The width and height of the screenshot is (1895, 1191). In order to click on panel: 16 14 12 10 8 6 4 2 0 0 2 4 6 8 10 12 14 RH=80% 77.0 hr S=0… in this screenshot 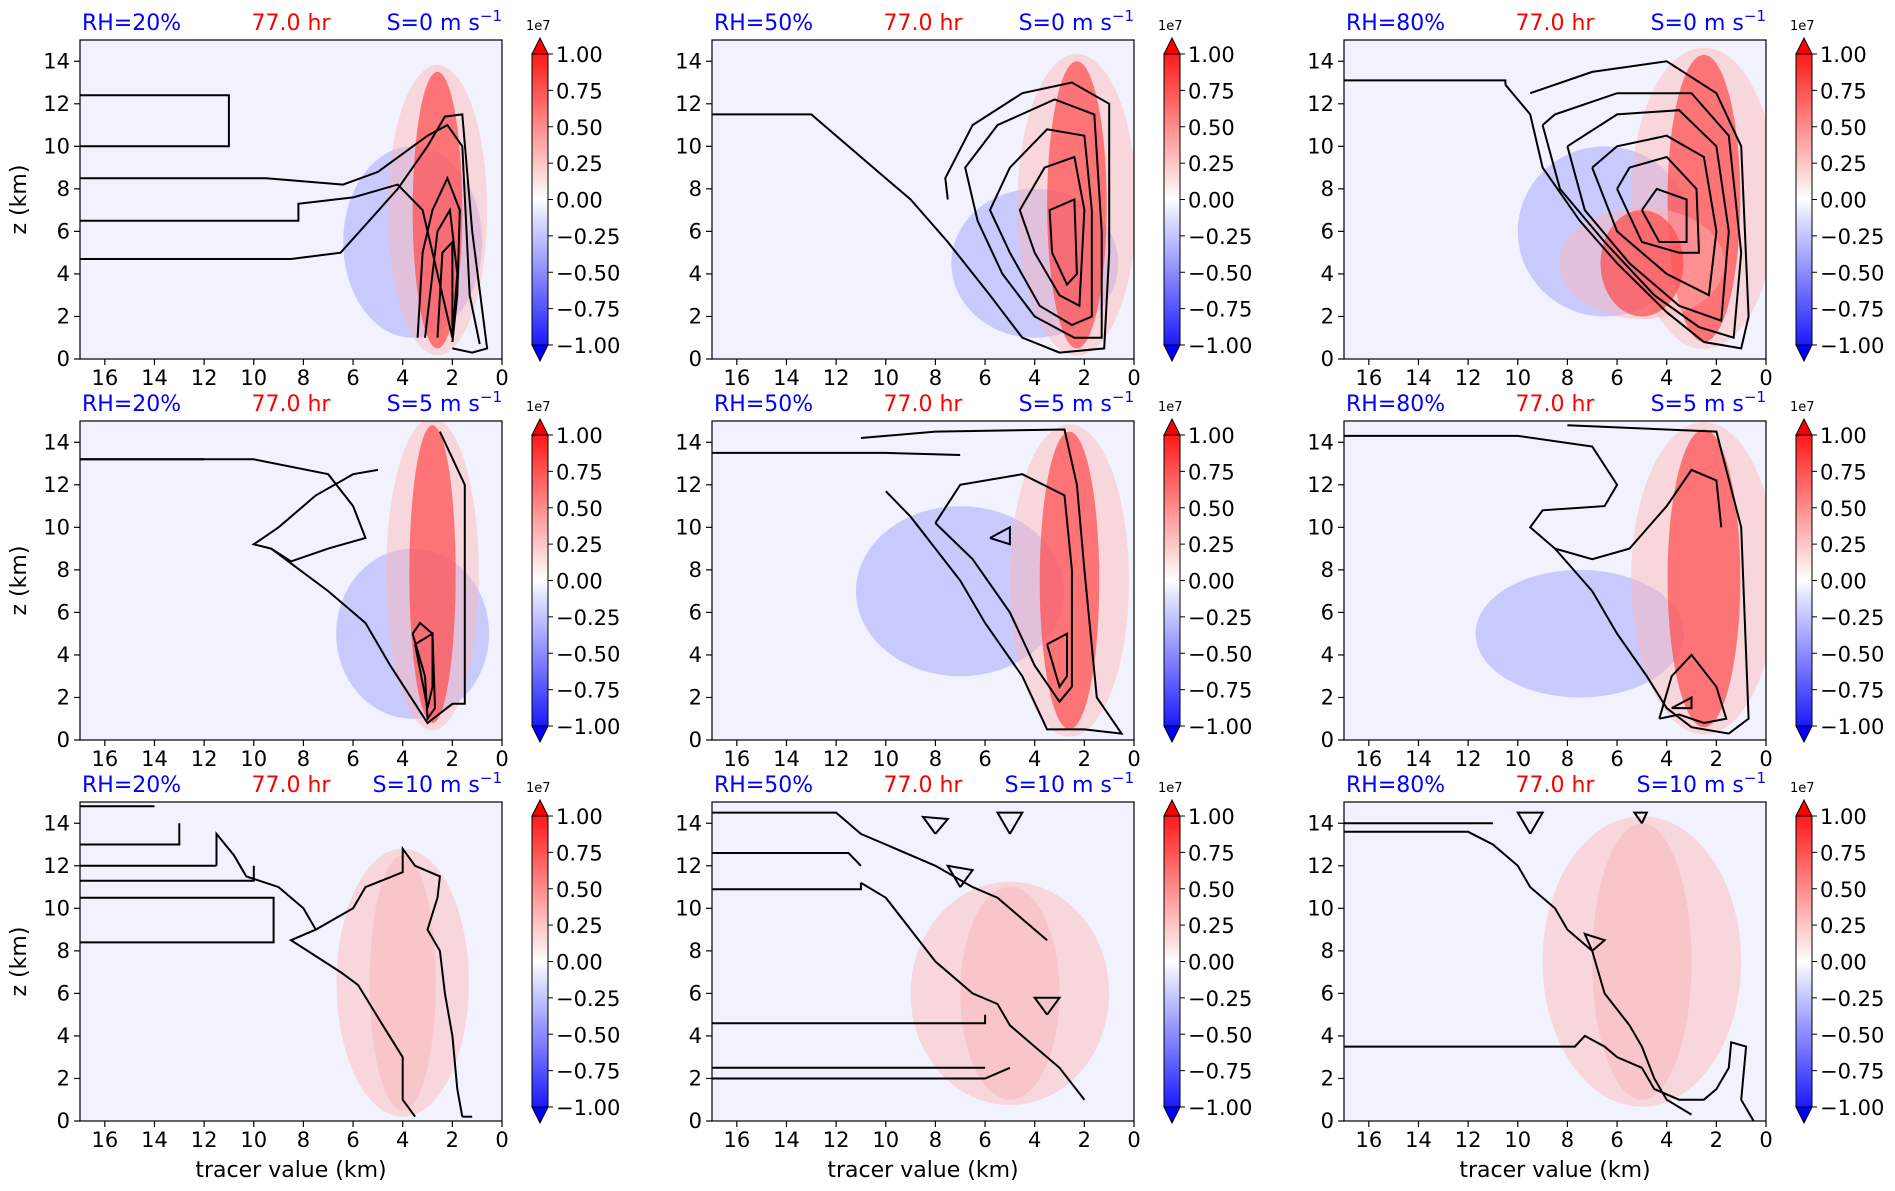, I will do `click(1595, 198)`.